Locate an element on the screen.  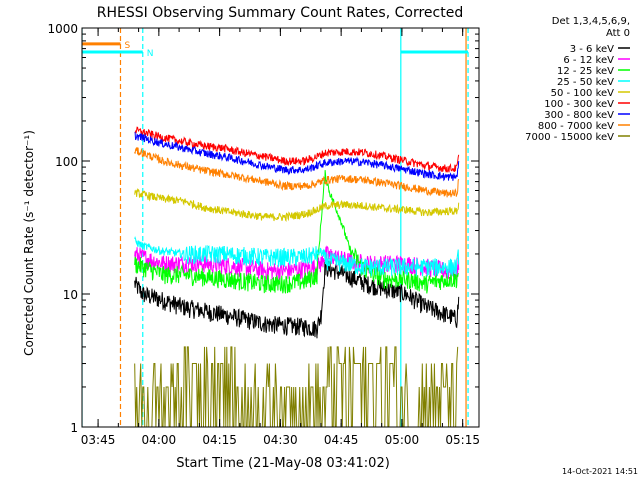
x-tick-label-4: 04:45 is located at coordinates (341, 440).